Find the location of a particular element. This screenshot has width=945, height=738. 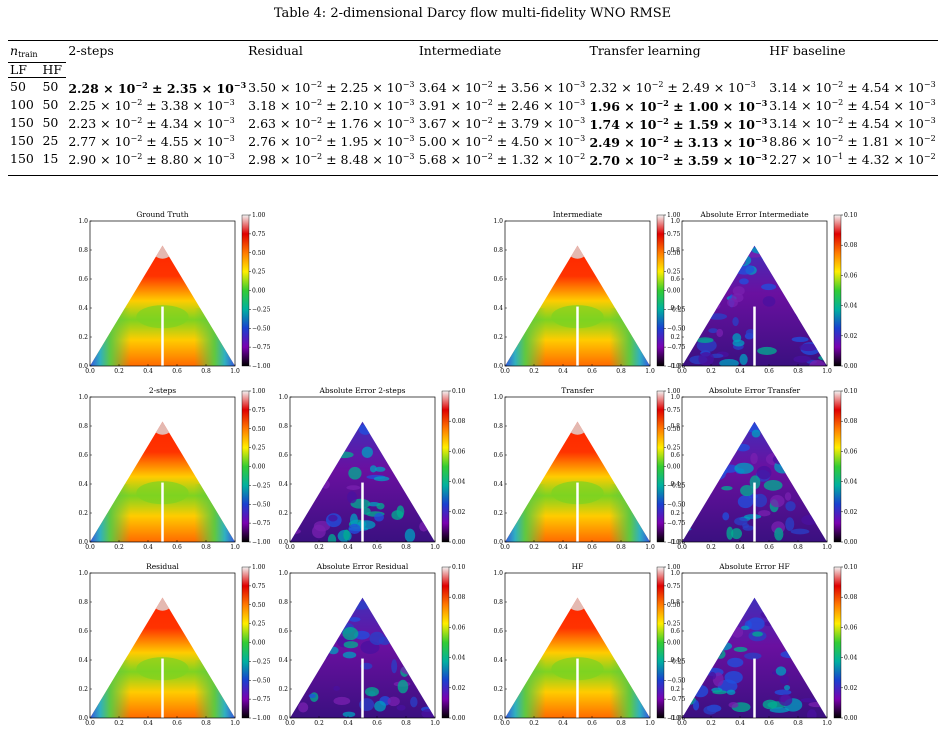

colorbar-tick-label: 0.10 is located at coordinates (459, 567).